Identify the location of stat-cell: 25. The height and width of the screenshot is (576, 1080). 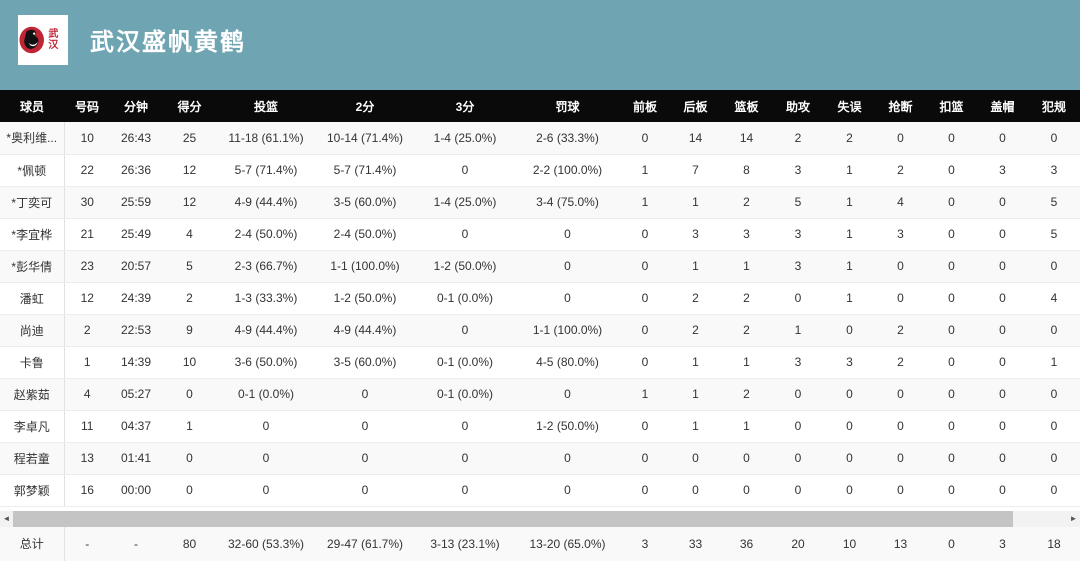
(189, 138).